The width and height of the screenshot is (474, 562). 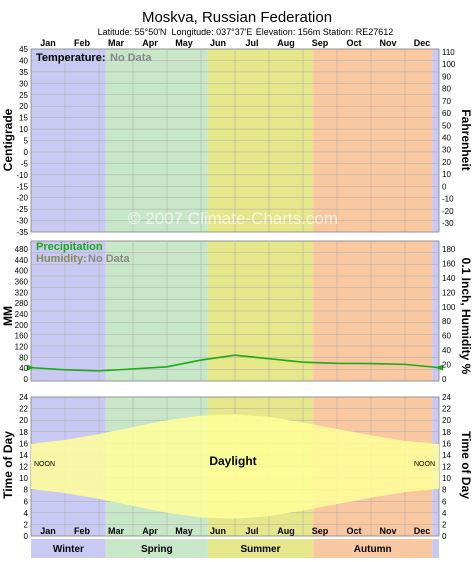 I want to click on tick-label-fahrenheit: 100, so click(x=449, y=64).